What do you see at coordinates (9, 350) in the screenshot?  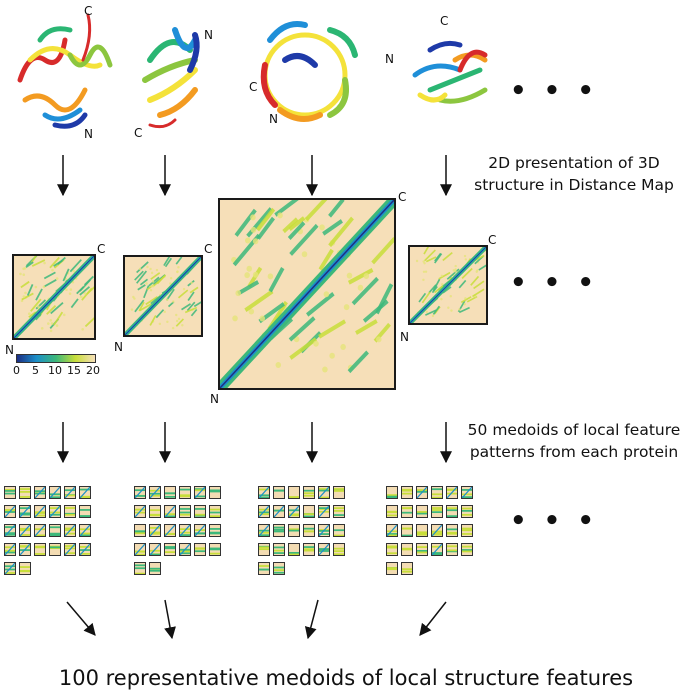 I see `map-1-n-label: N` at bounding box center [9, 350].